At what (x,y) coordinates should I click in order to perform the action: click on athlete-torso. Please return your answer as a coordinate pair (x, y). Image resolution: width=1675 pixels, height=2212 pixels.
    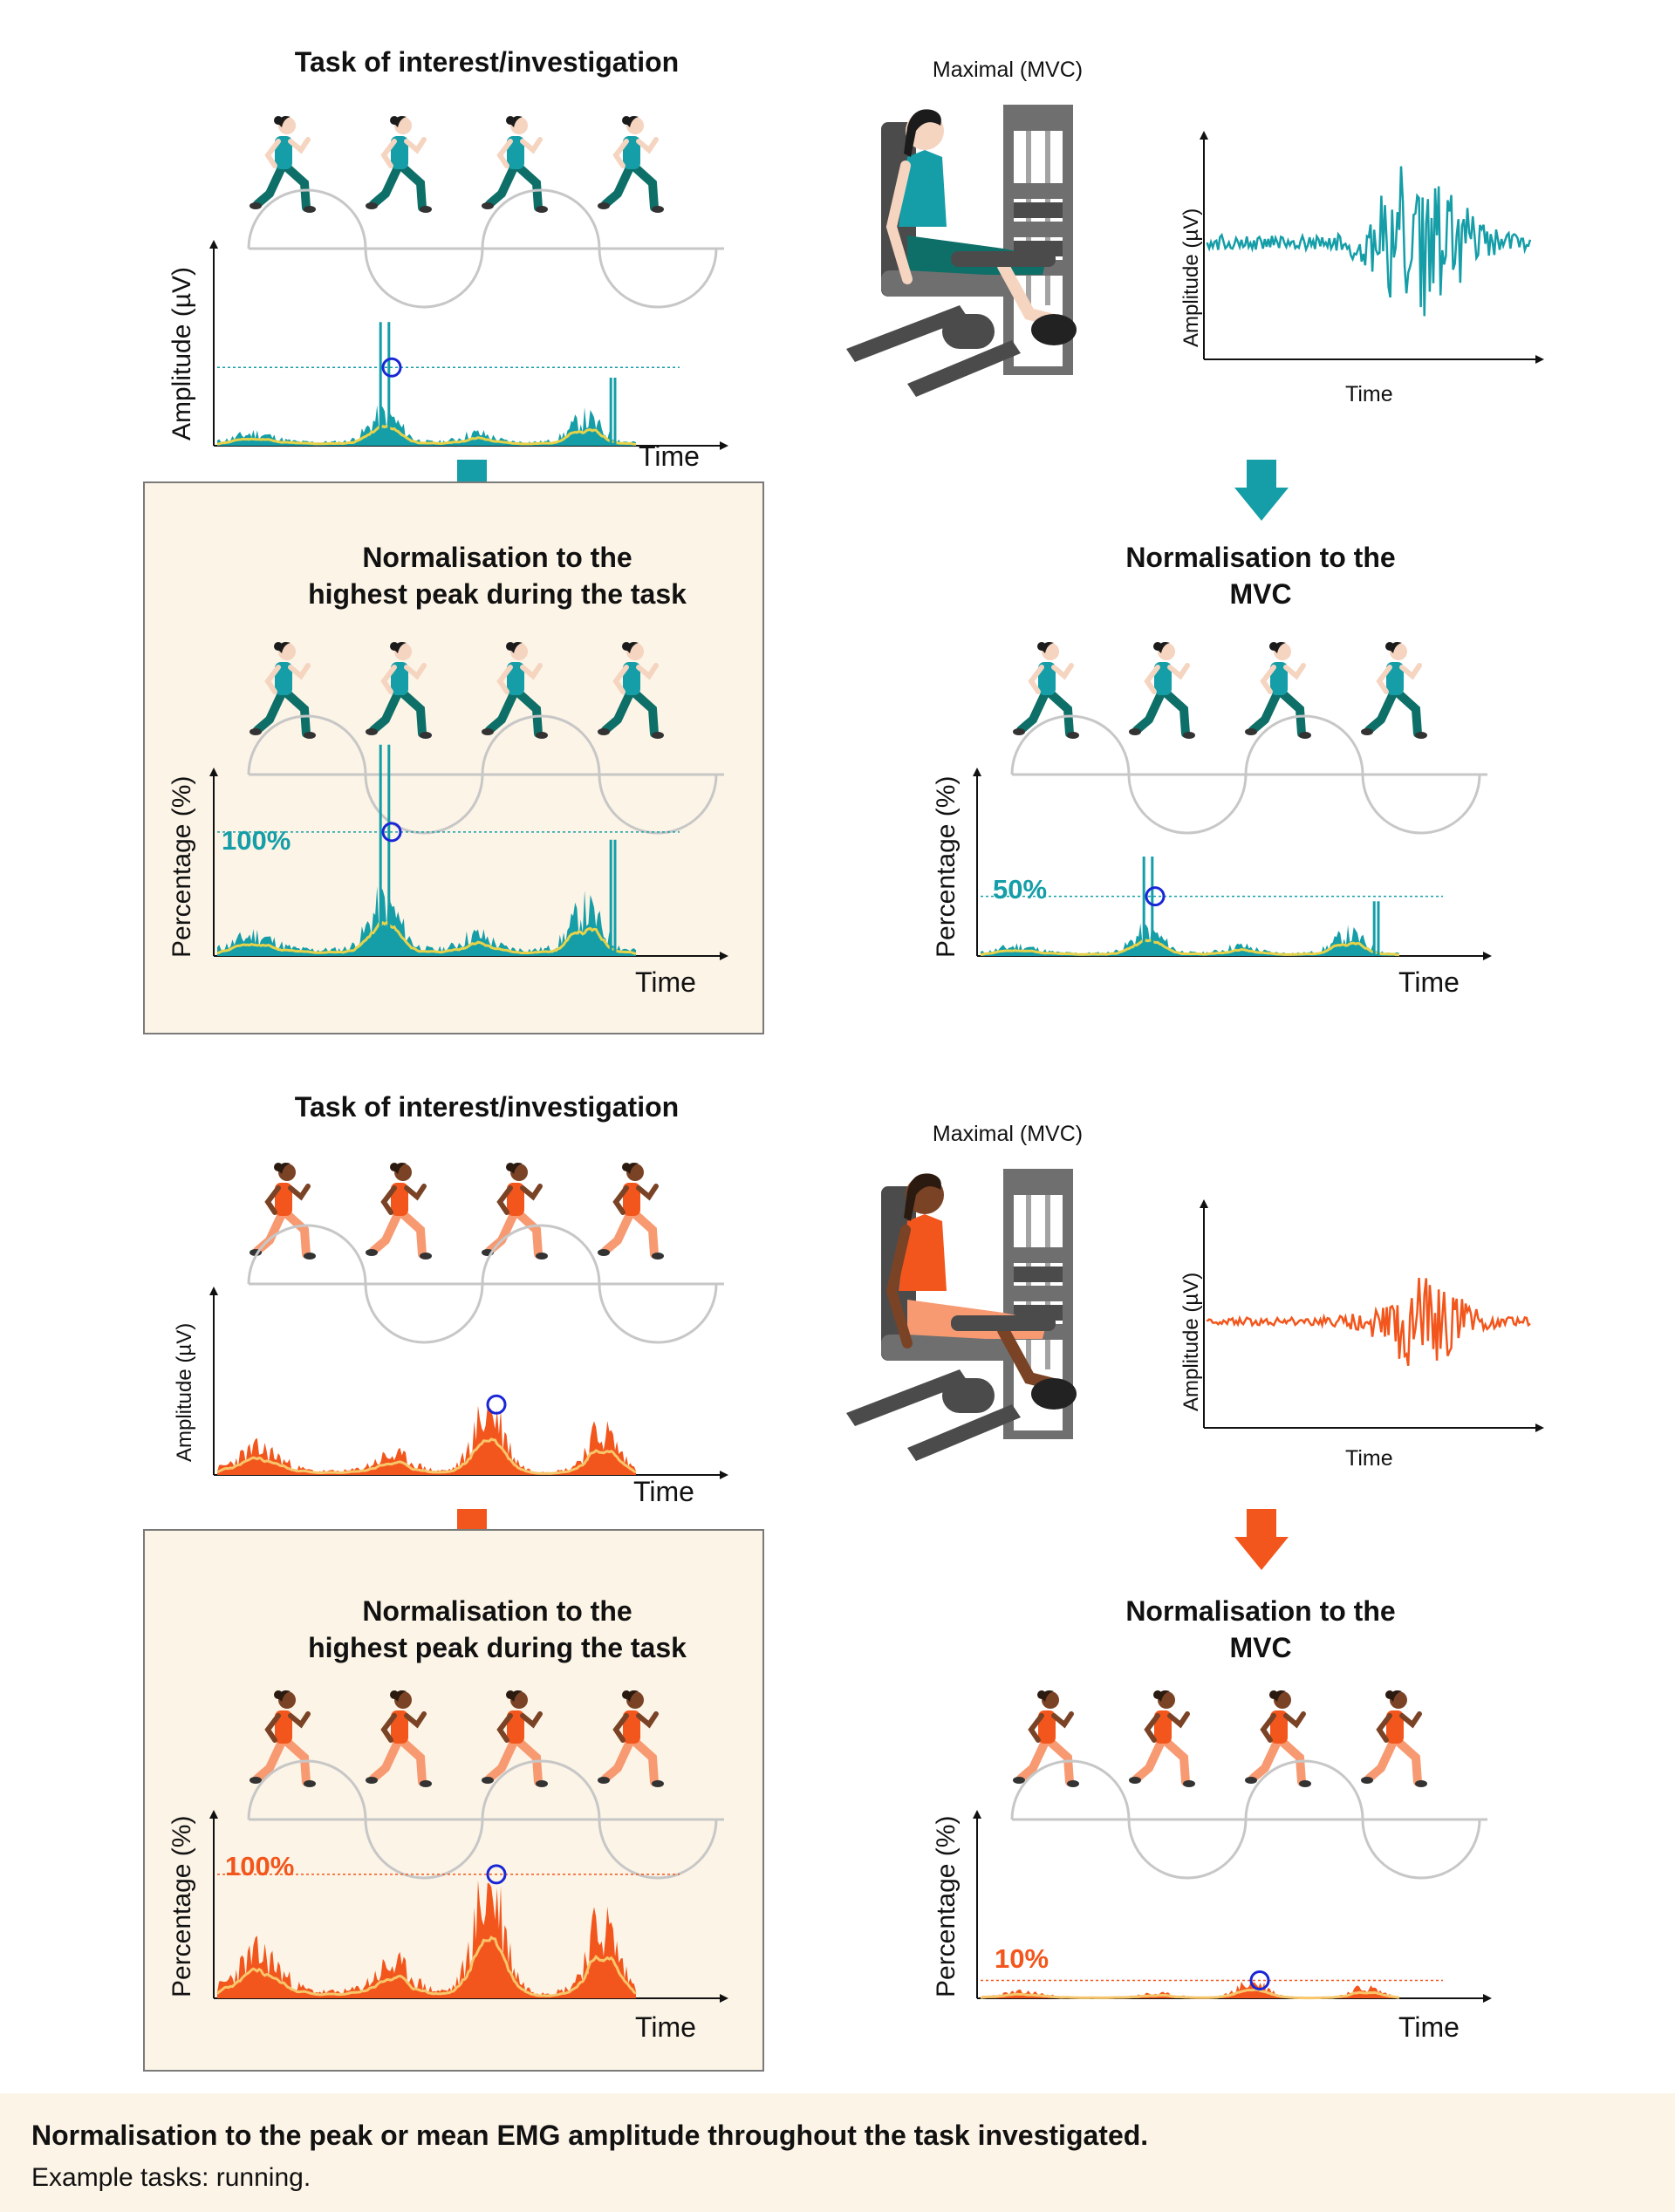
    Looking at the image, I should click on (923, 1252).